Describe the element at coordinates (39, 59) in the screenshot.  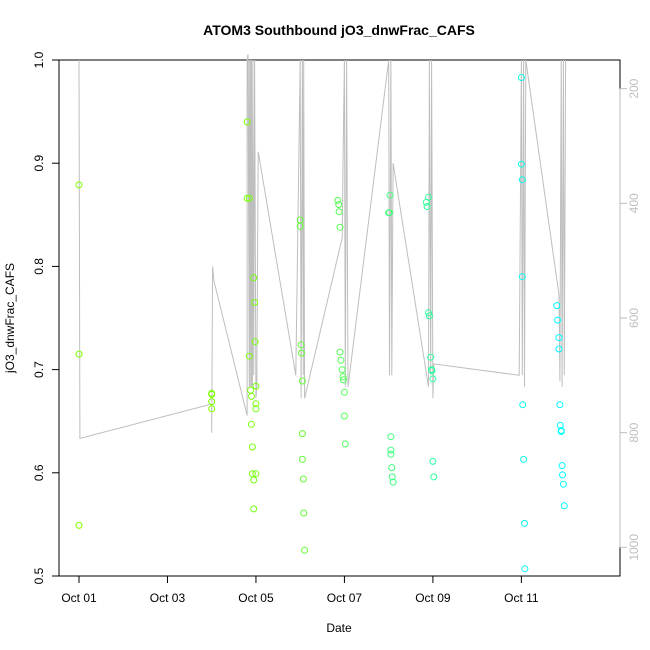
I see `y-tick-label: 1.0` at that location.